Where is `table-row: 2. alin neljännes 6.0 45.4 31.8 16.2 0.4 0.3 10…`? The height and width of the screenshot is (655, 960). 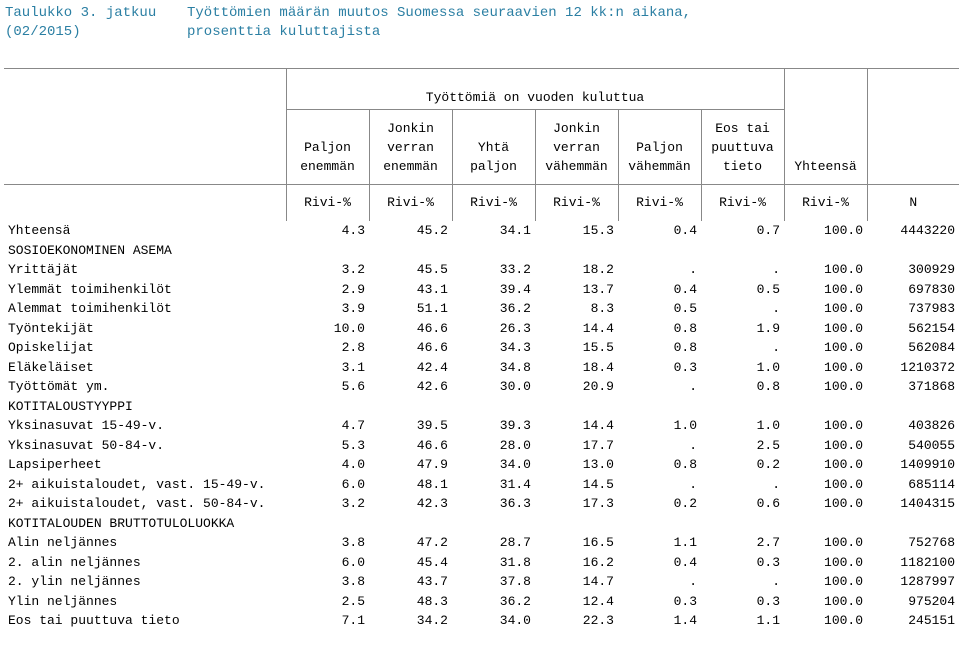
table-row: 2. alin neljännes 6.0 45.4 31.8 16.2 0.4 0.3 10… is located at coordinates (481, 563).